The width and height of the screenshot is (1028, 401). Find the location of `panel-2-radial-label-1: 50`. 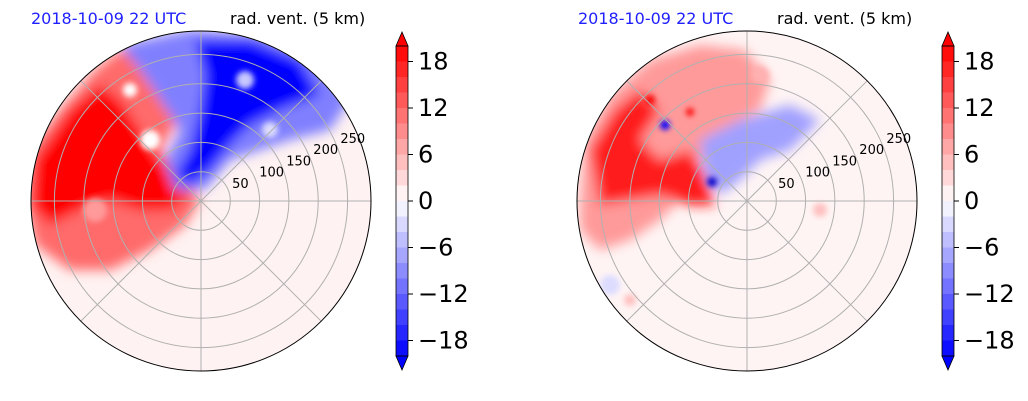

panel-2-radial-label-1: 50 is located at coordinates (786, 184).